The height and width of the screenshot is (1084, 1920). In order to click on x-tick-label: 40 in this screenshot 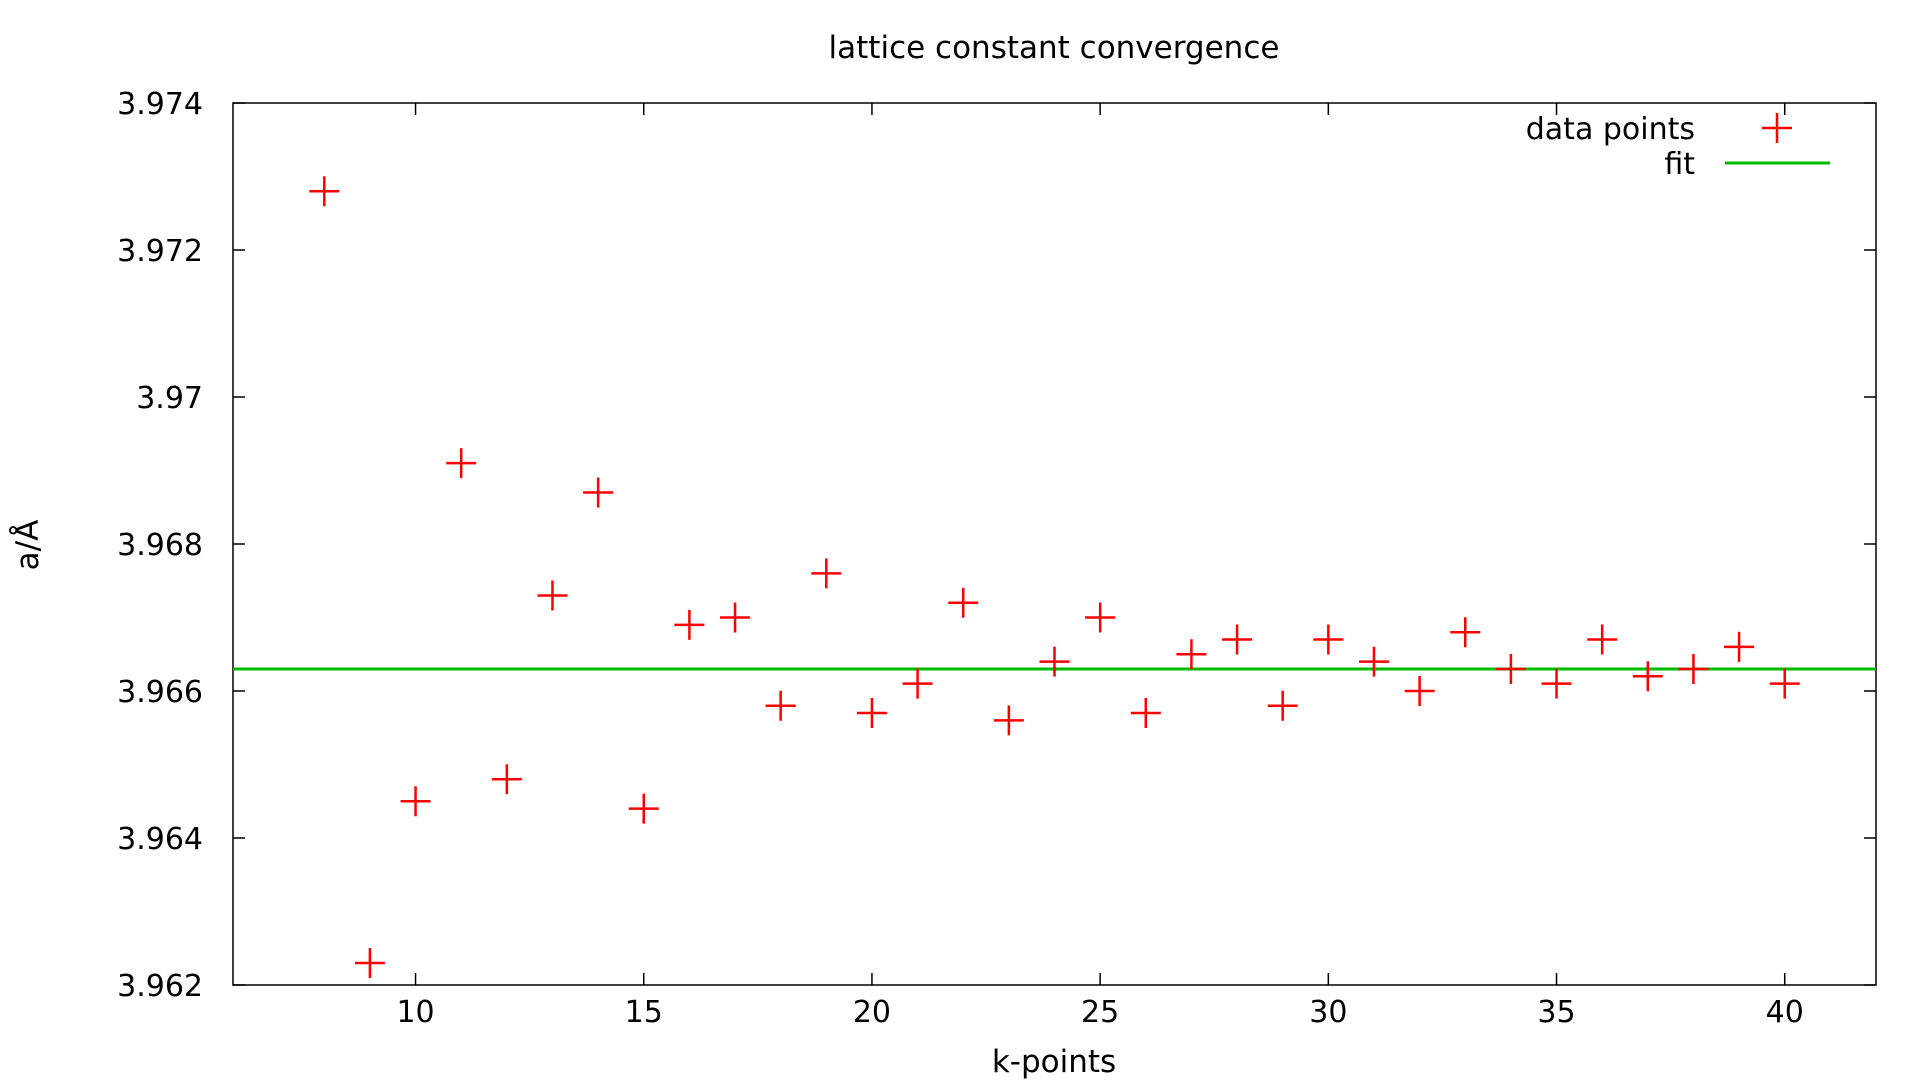, I will do `click(1785, 1012)`.